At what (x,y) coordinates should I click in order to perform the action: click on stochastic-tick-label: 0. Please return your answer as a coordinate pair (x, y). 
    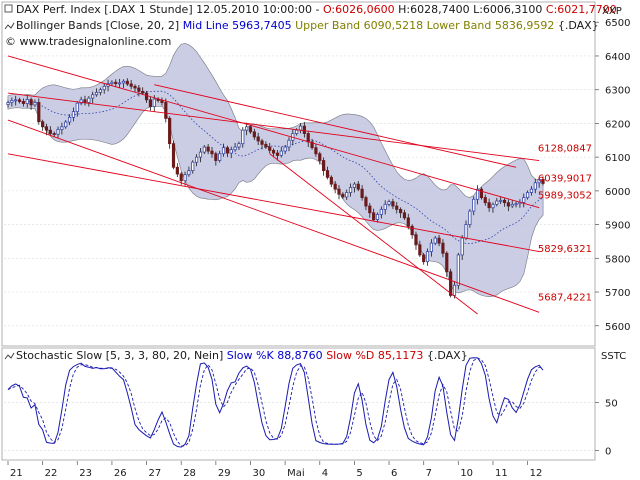
    Looking at the image, I should click on (608, 451).